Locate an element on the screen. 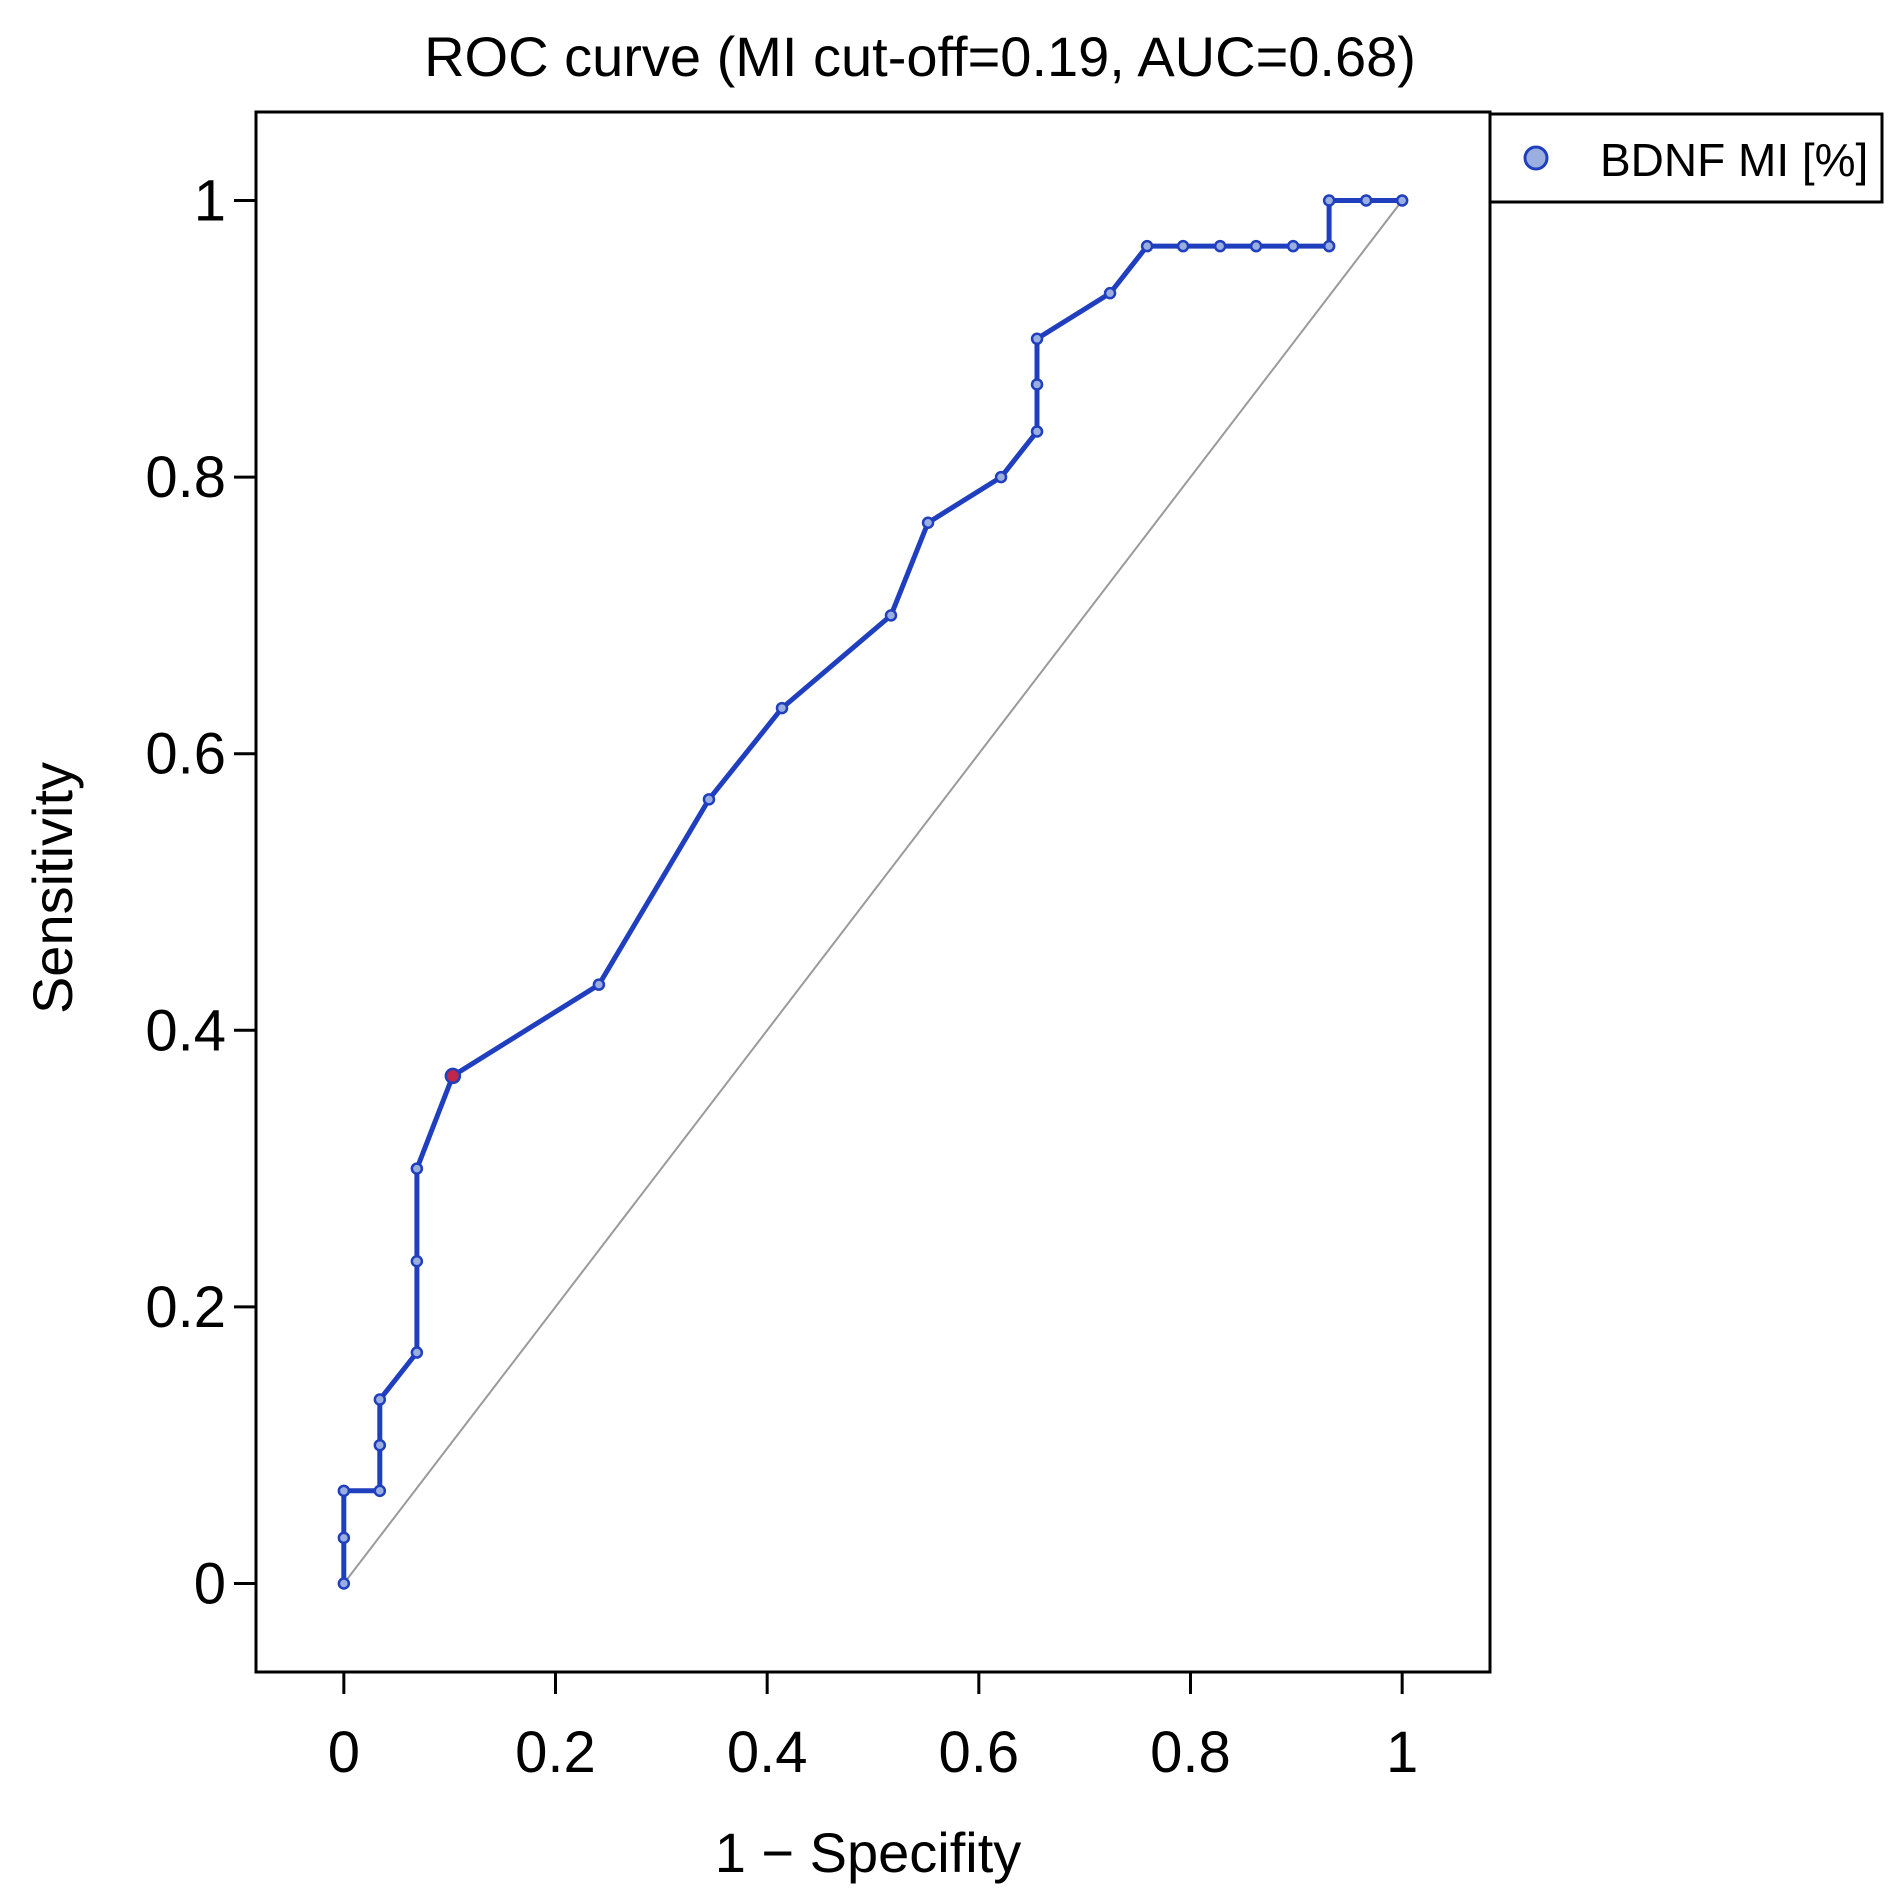 The width and height of the screenshot is (1898, 1898). y-axis-label: Sensitivity is located at coordinates (52, 888).